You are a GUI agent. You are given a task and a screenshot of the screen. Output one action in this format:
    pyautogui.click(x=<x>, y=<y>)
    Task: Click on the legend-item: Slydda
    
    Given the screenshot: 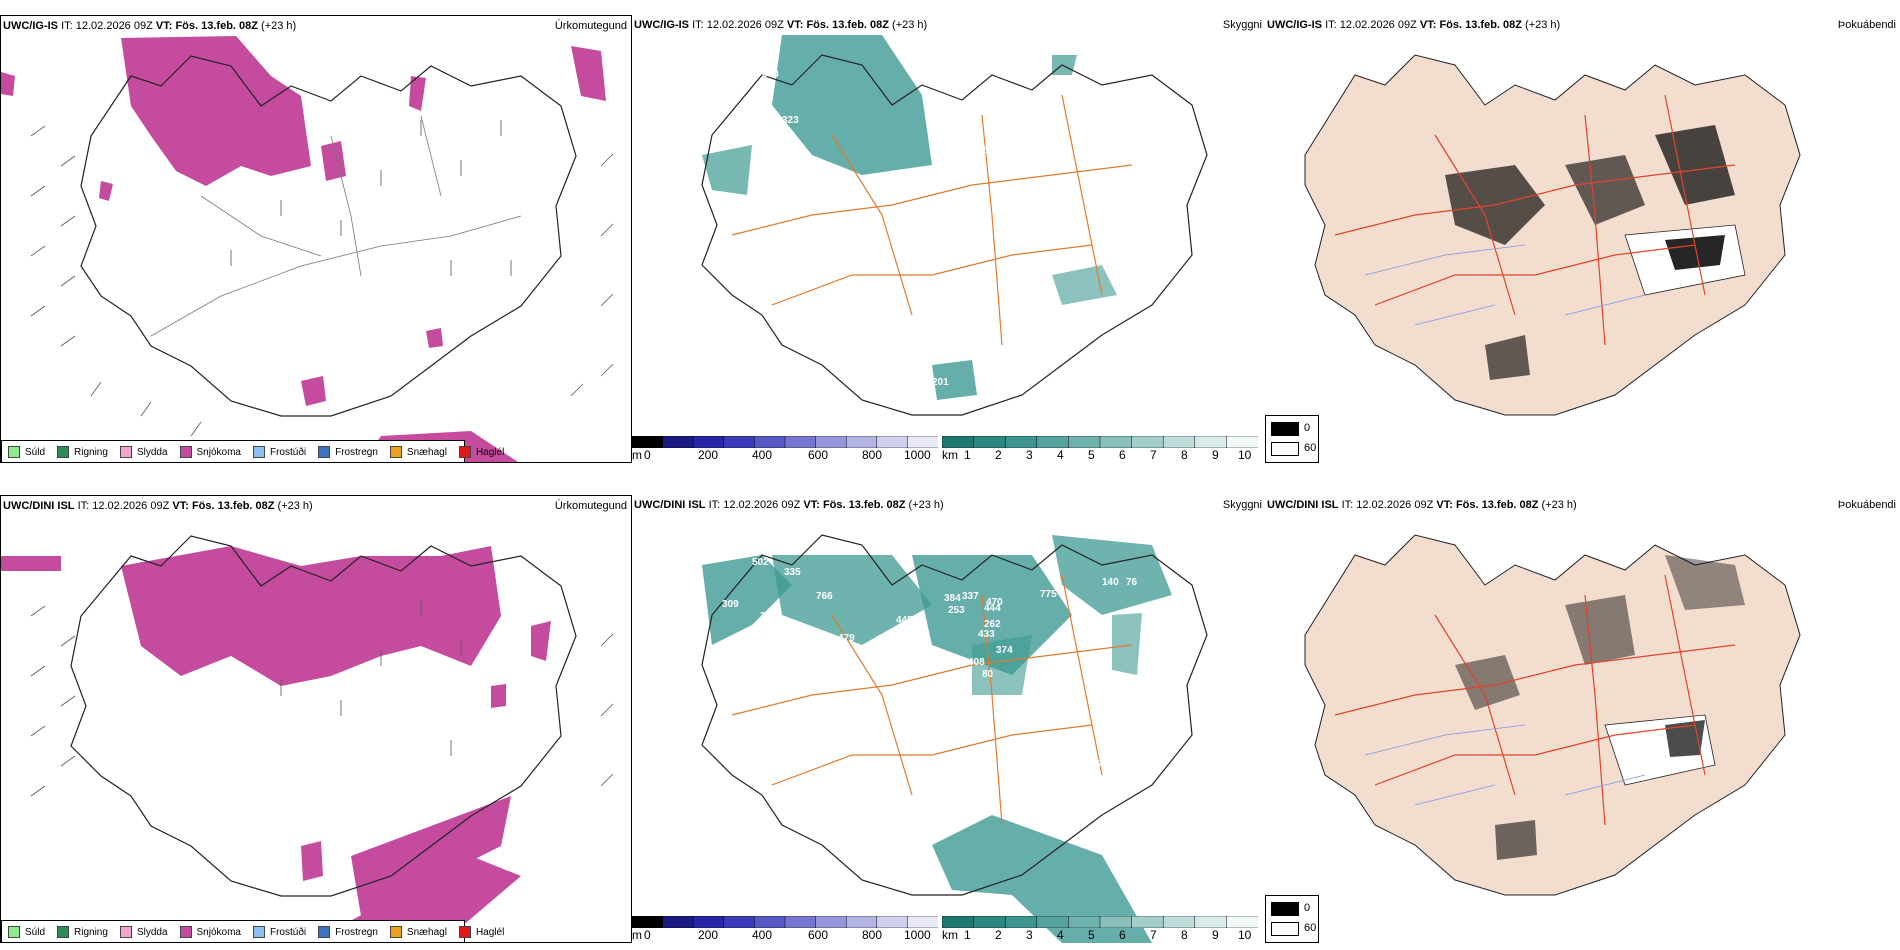 What is the action you would take?
    pyautogui.click(x=143, y=452)
    